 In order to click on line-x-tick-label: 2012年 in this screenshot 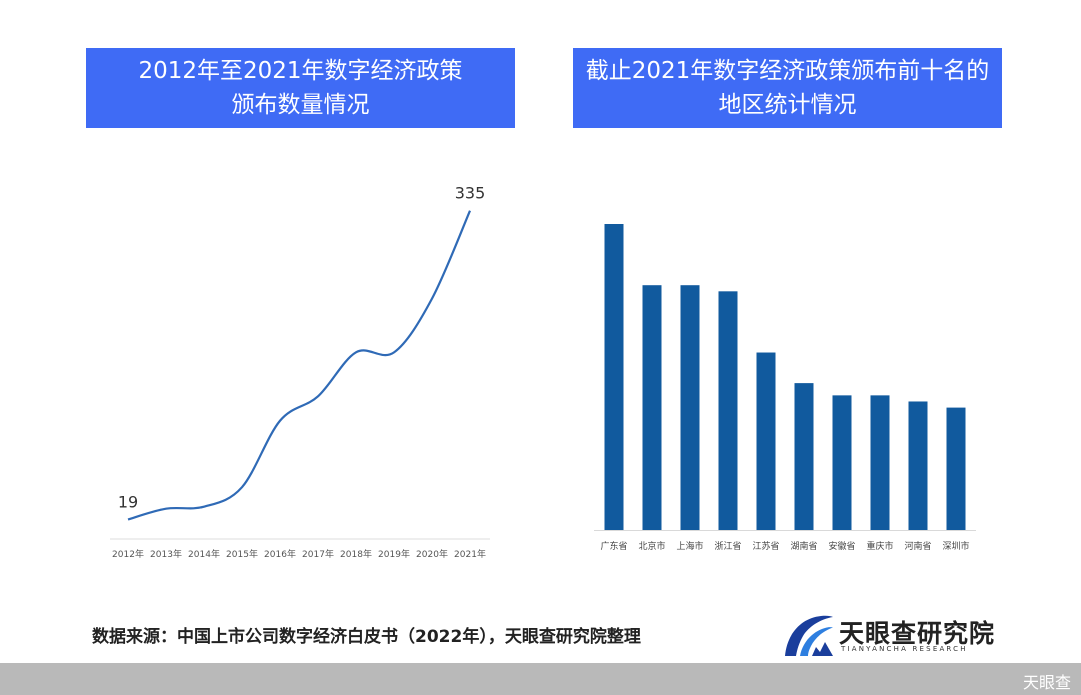, I will do `click(128, 554)`.